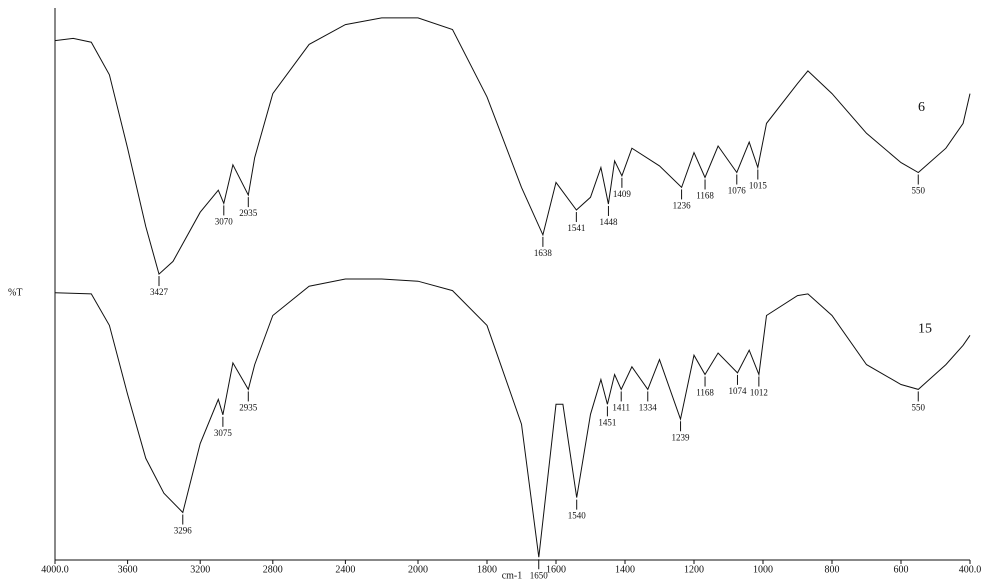  What do you see at coordinates (607, 422) in the screenshot?
I see `peak-label: 1451` at bounding box center [607, 422].